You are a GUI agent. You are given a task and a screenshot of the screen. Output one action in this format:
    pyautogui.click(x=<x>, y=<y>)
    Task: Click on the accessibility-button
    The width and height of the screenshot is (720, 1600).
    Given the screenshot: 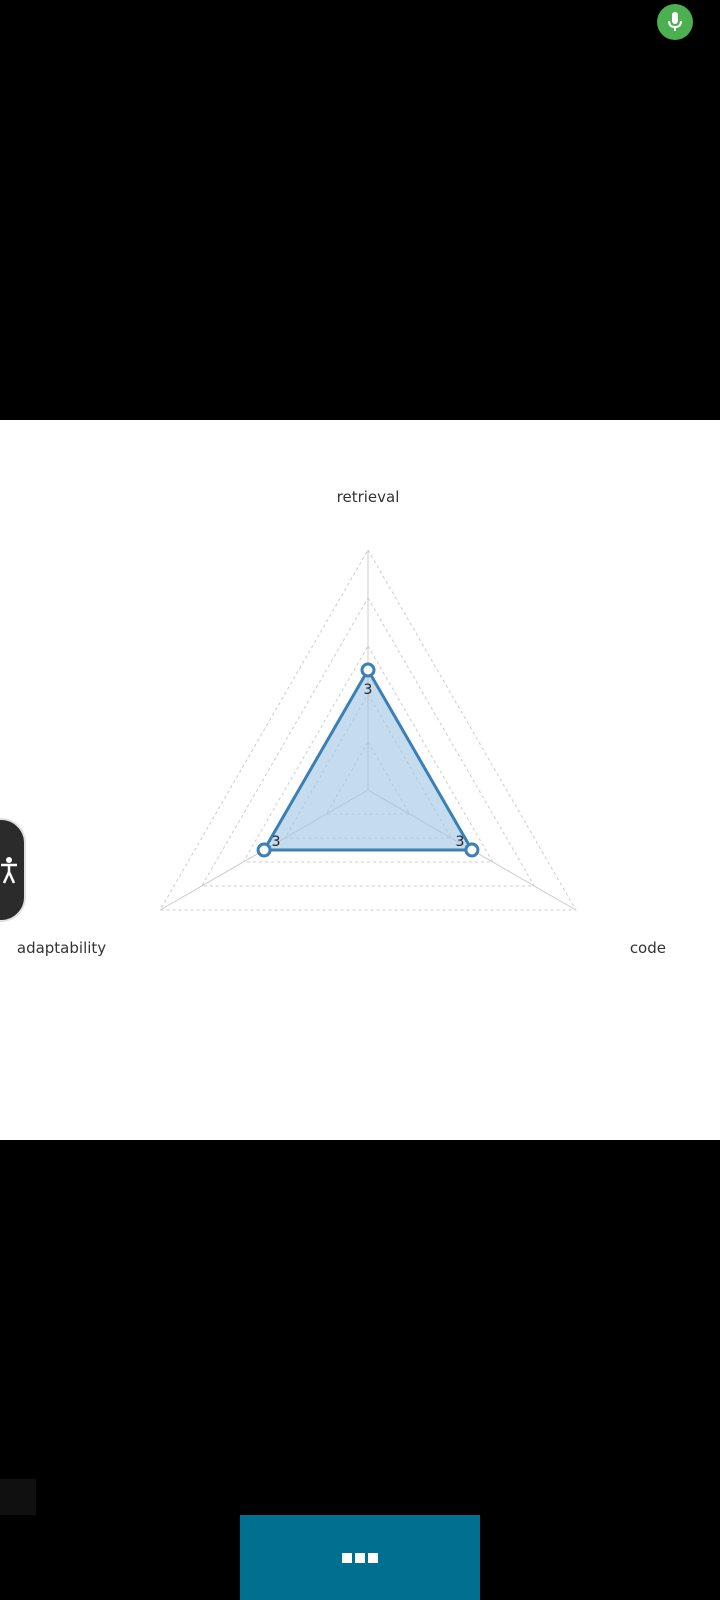 What is the action you would take?
    pyautogui.click(x=13, y=870)
    